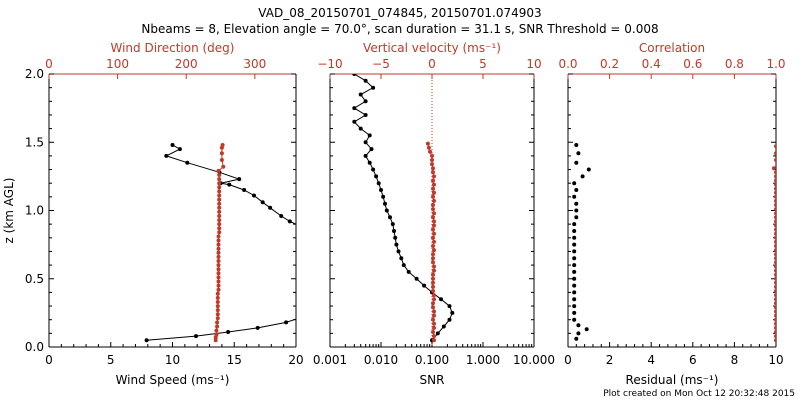 This screenshot has height=400, width=800. Describe the element at coordinates (672, 48) in the screenshot. I see `top-axis-label: Correlation` at that location.